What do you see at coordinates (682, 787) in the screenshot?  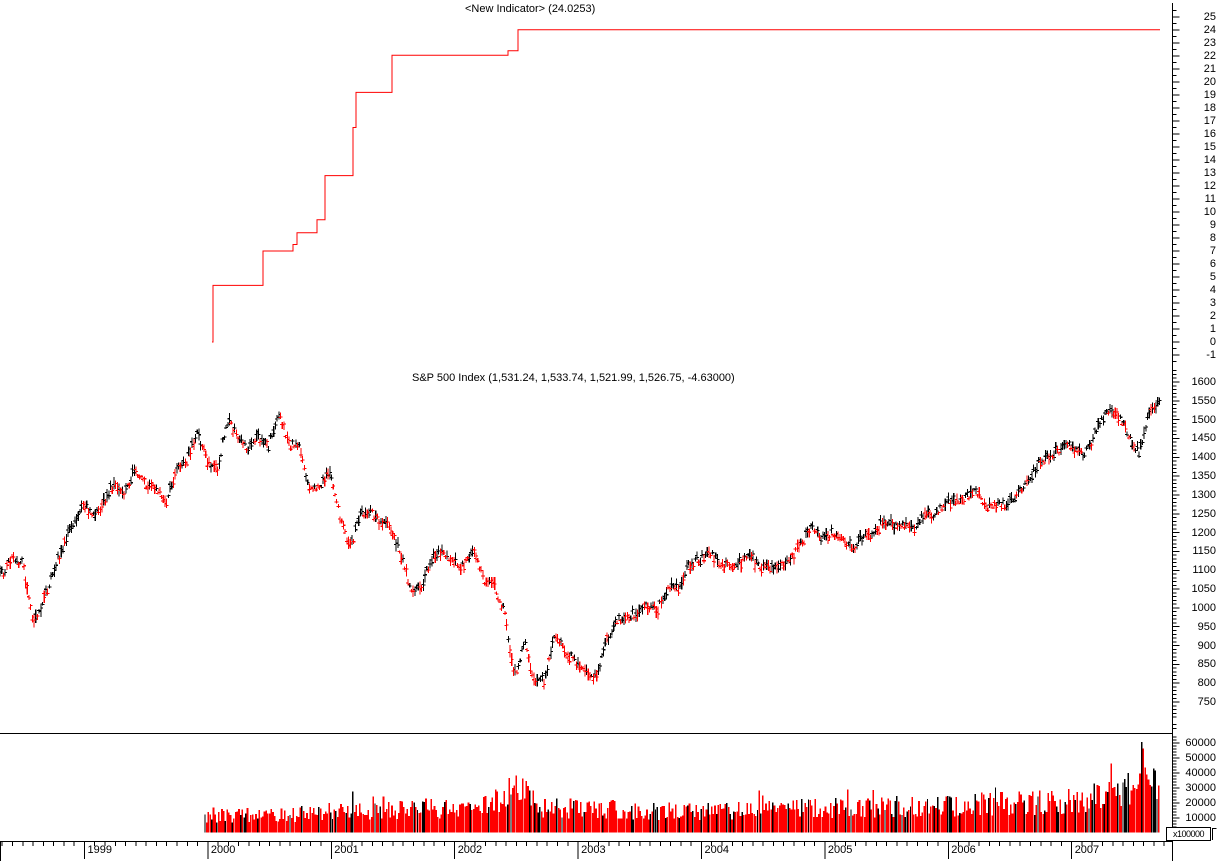 I see `volume-bars` at bounding box center [682, 787].